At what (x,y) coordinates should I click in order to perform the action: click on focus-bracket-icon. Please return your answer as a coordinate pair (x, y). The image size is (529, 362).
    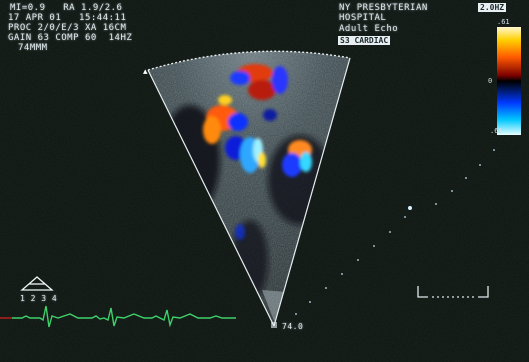
    Looking at the image, I should click on (453, 292).